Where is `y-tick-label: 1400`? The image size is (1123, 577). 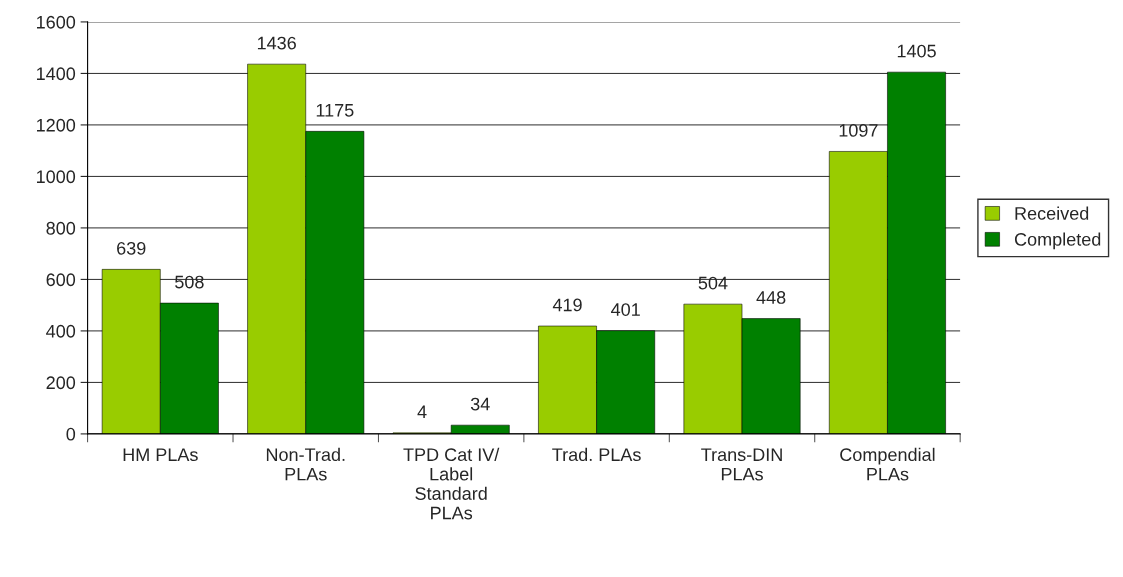 y-tick-label: 1400 is located at coordinates (56, 74).